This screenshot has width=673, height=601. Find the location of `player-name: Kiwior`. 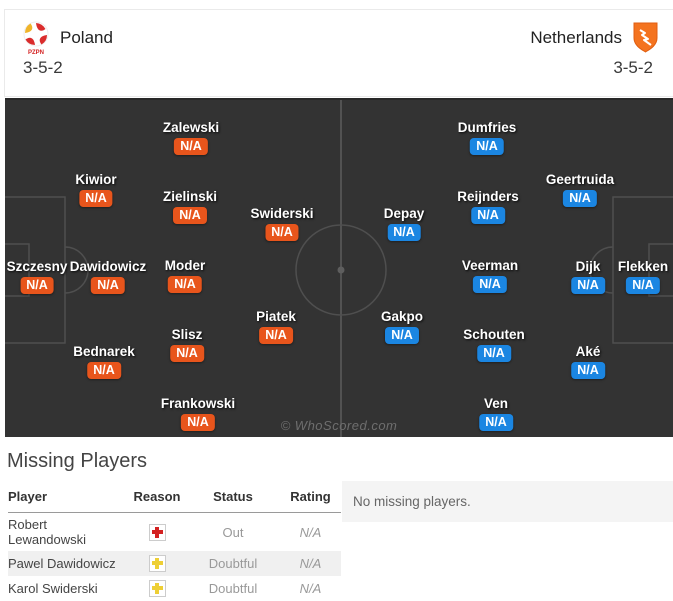

player-name: Kiwior is located at coordinates (96, 179).